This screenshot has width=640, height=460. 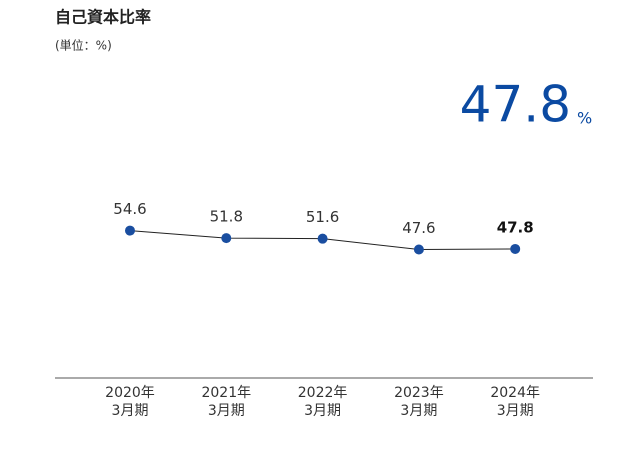 I want to click on value-label: 54.6, so click(x=129, y=209).